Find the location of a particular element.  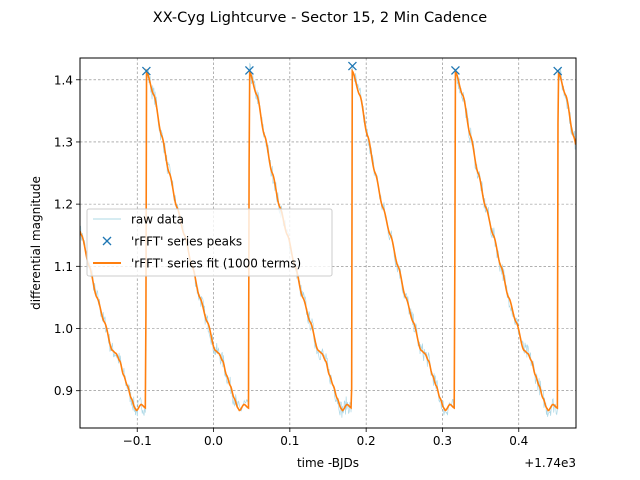

y-axis-ticks: 0.9 1.0 1.1 1.2 1.3 1.4 is located at coordinates (67, 235).